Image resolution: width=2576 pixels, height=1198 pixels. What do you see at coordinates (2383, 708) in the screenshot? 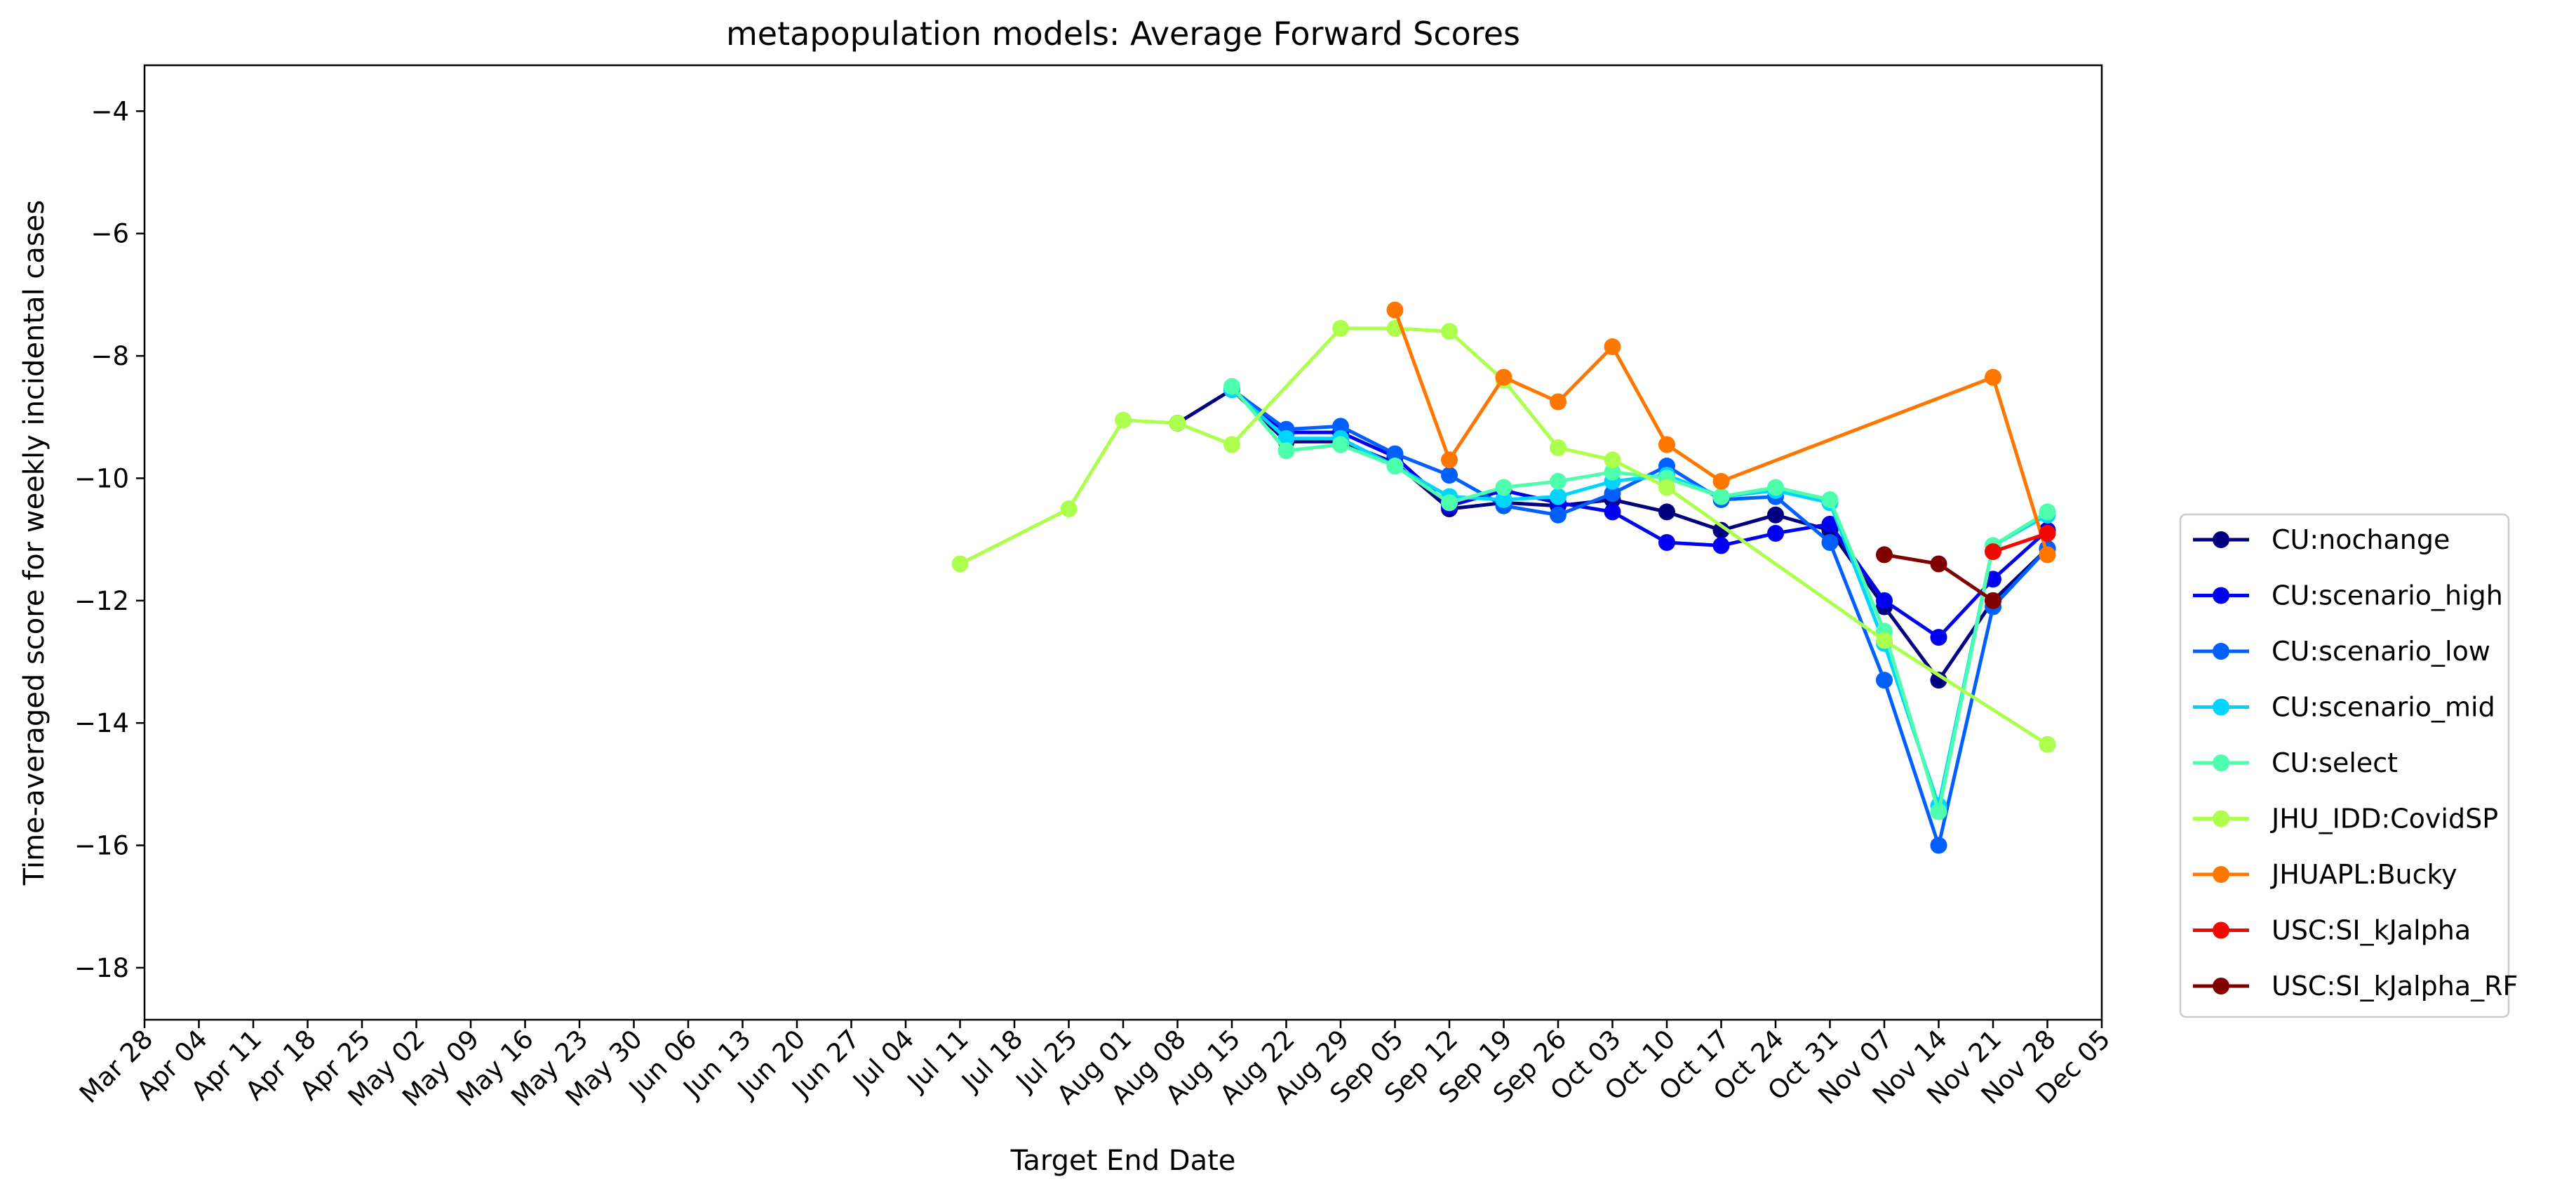
I see `legend-label: CU:scenario_mid` at bounding box center [2383, 708].